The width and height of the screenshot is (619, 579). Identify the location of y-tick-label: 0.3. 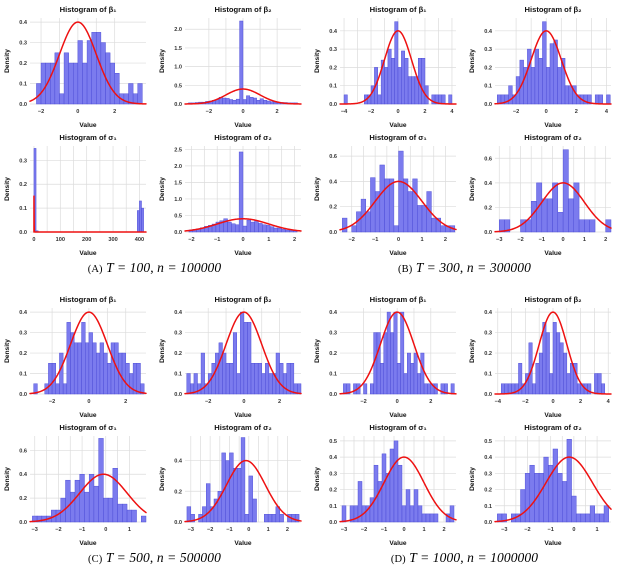
(333, 50).